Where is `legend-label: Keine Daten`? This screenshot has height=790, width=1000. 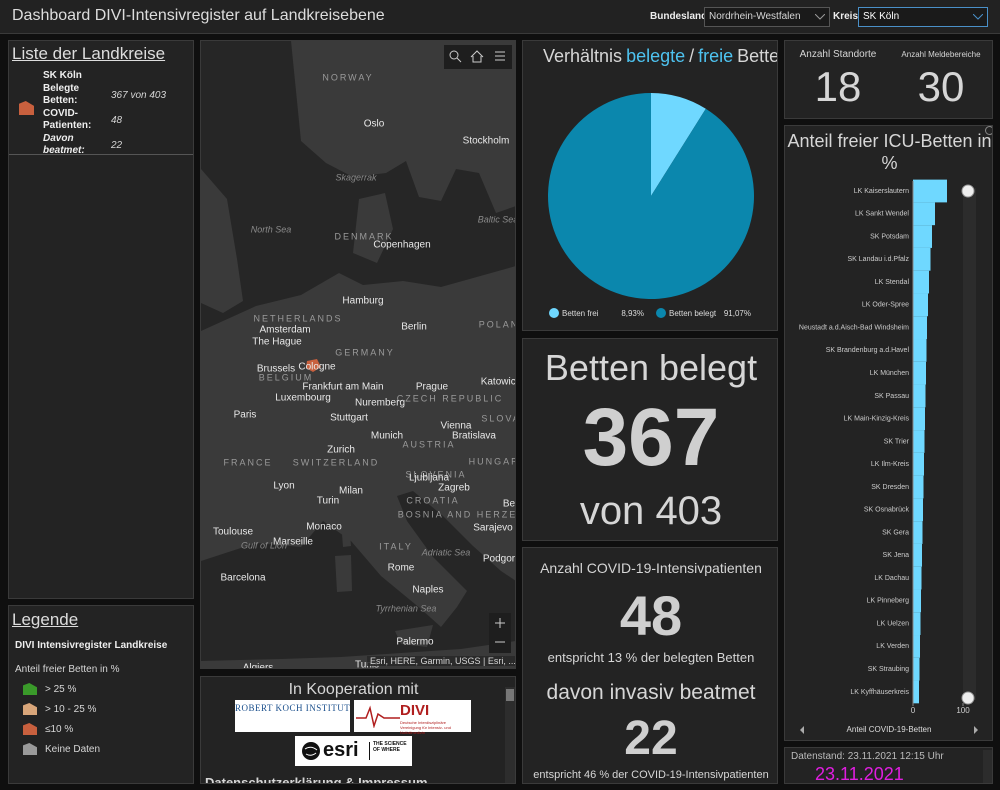 legend-label: Keine Daten is located at coordinates (73, 749).